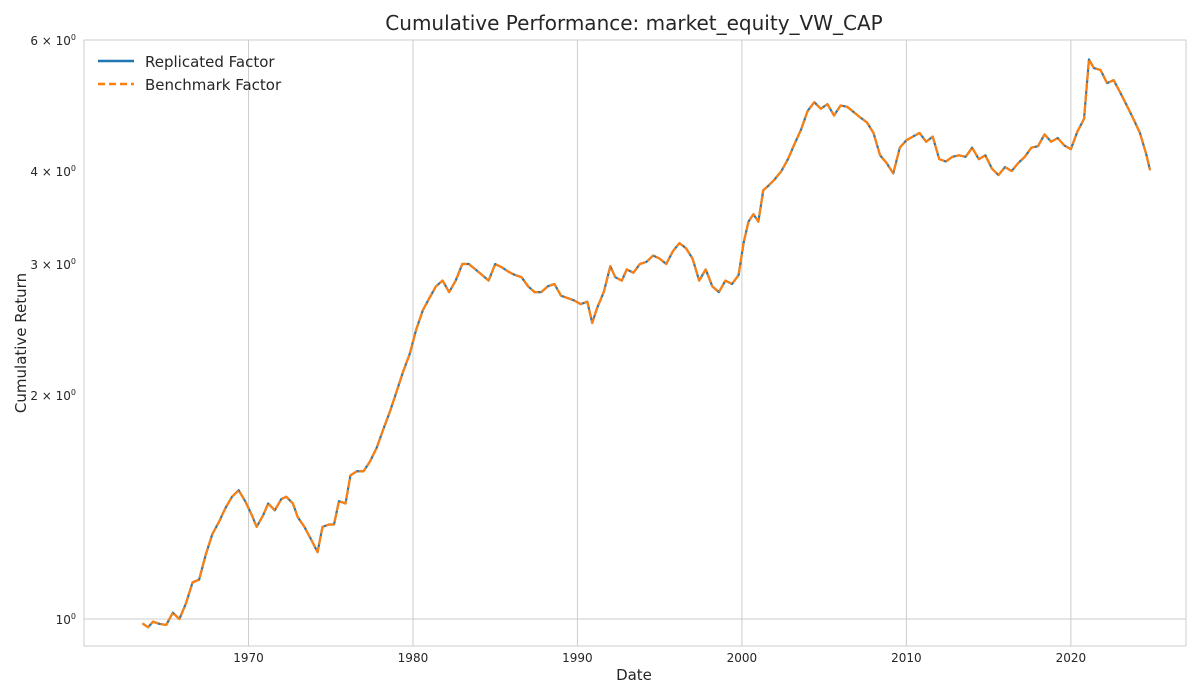 This screenshot has height=700, width=1200. I want to click on x-axis-label: Date, so click(634, 675).